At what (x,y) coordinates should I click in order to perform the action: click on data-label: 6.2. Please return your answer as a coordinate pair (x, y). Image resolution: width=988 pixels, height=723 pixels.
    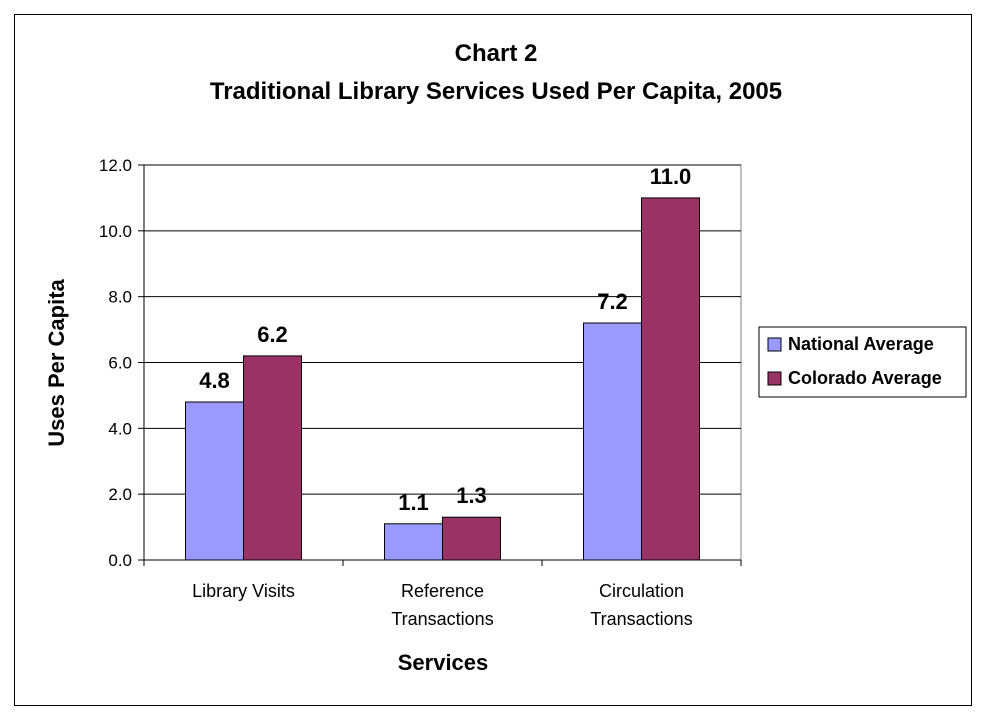
    Looking at the image, I should click on (272, 334).